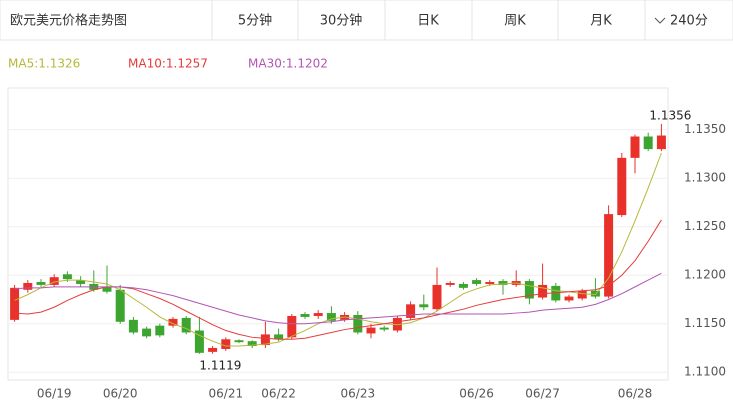  What do you see at coordinates (226, 394) in the screenshot?
I see `x-tick-label: 06/21` at bounding box center [226, 394].